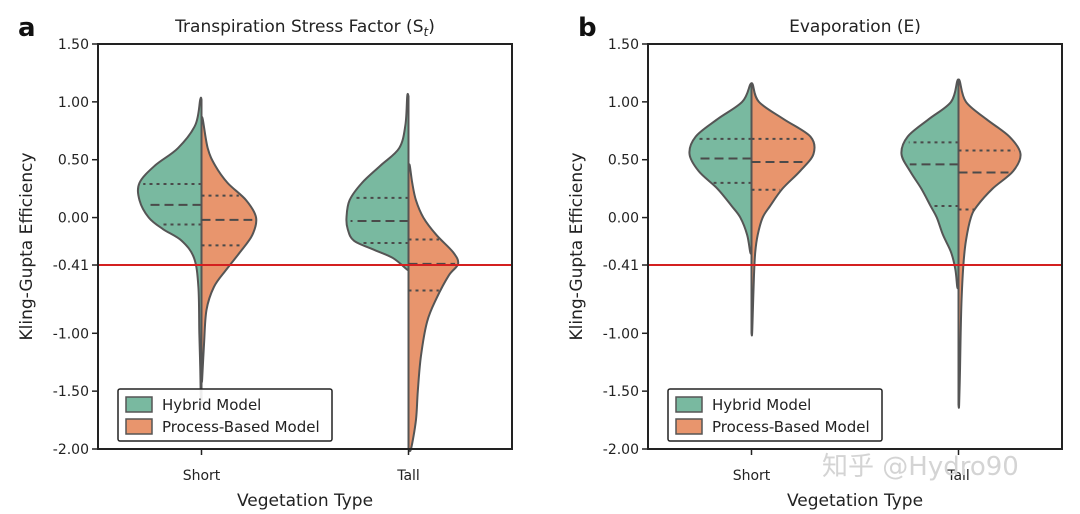 The height and width of the screenshot is (514, 1080). Describe the element at coordinates (855, 27) in the screenshot. I see `panel-title: Evaporation (E)` at that location.